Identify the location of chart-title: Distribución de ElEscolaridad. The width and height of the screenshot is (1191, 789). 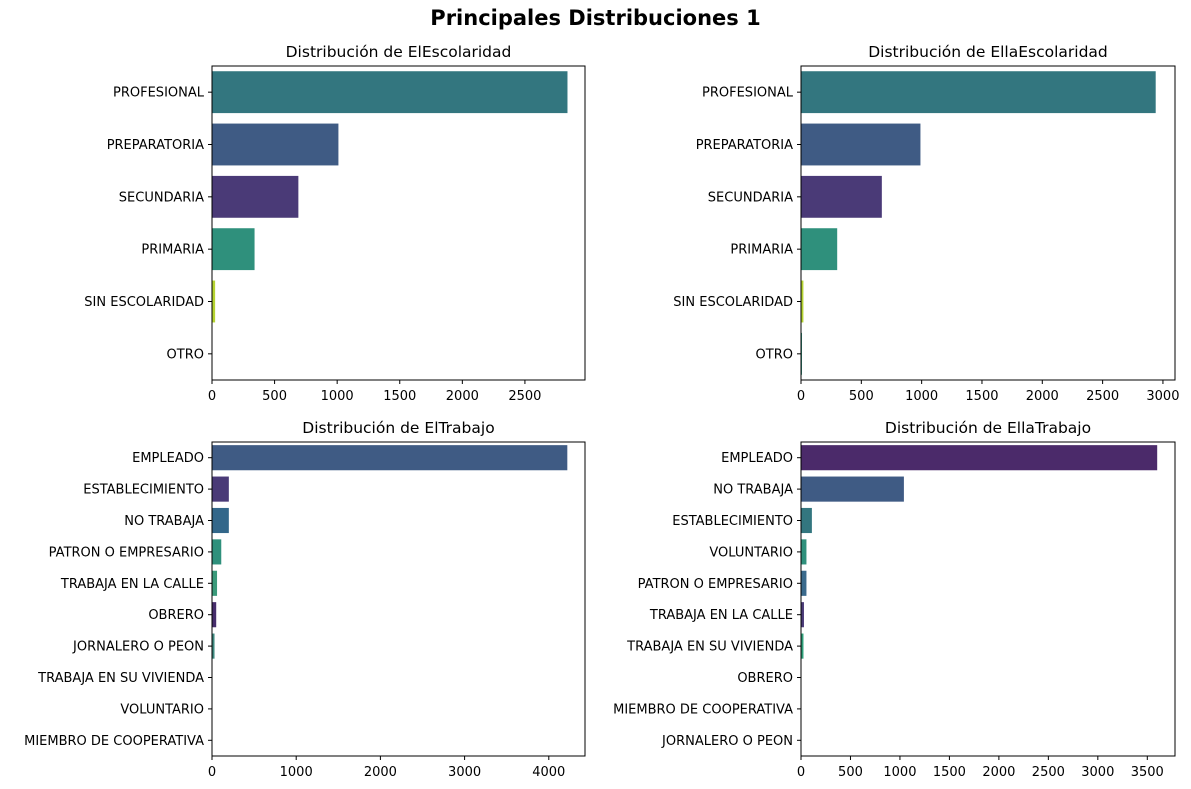
(399, 52).